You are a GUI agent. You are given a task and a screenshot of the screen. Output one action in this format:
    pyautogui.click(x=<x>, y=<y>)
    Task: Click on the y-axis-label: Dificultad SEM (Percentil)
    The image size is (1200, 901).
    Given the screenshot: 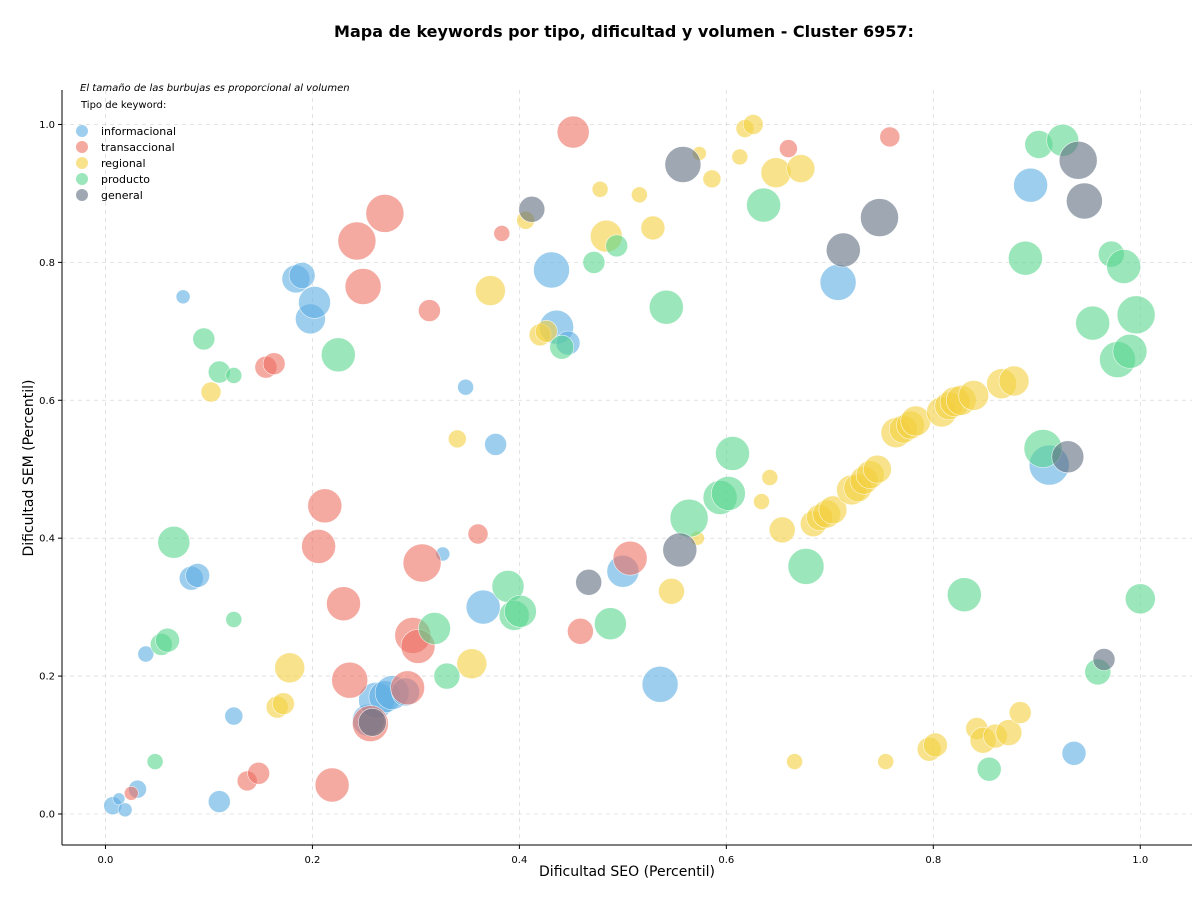 What is the action you would take?
    pyautogui.click(x=29, y=468)
    